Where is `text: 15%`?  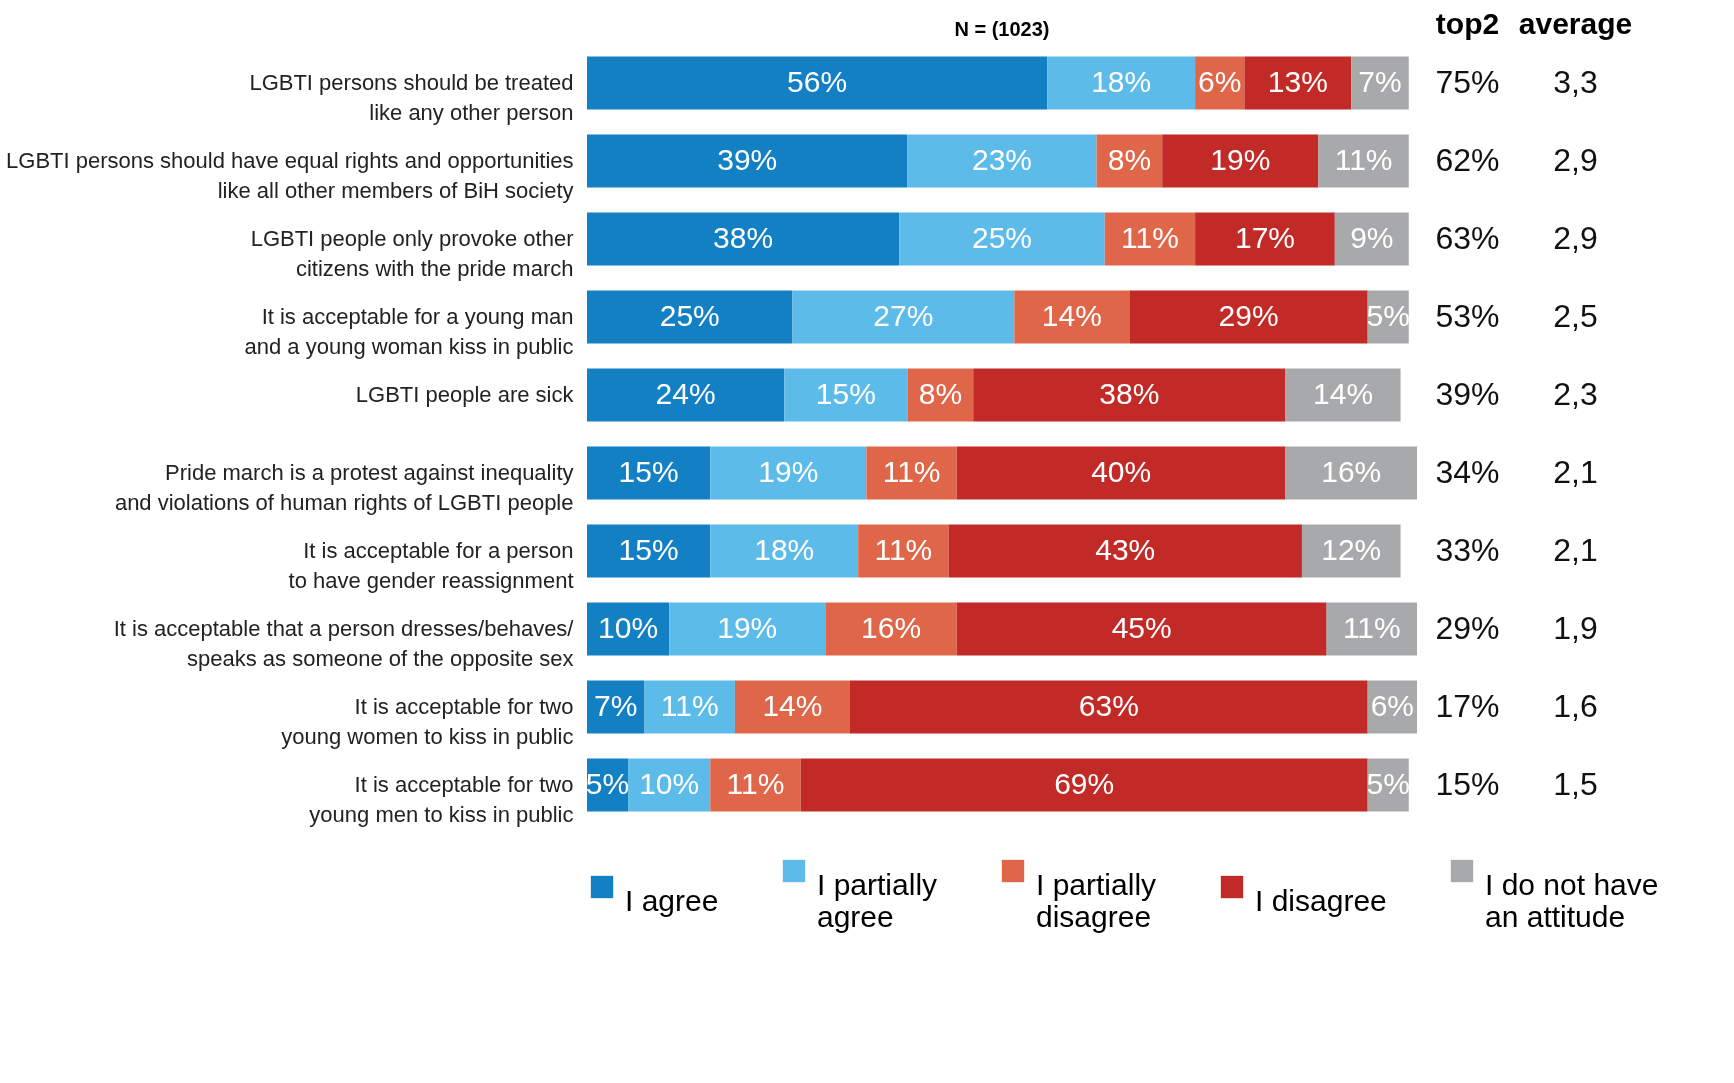 text: 15% is located at coordinates (1467, 784).